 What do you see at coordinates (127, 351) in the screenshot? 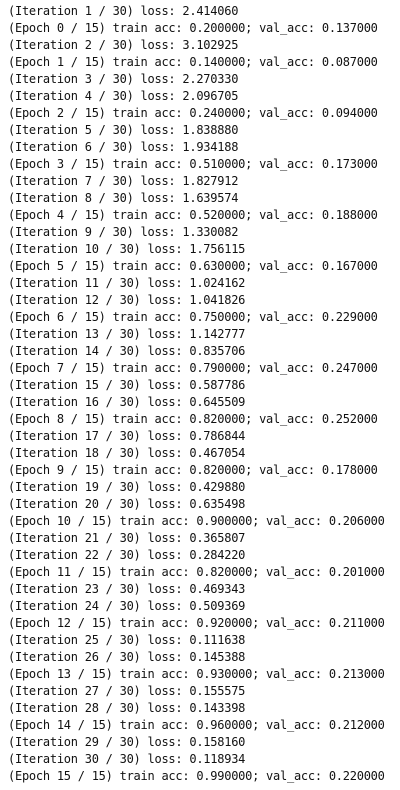
I see `log-line: (Iteration 14 / 30) loss: 0.835706` at bounding box center [127, 351].